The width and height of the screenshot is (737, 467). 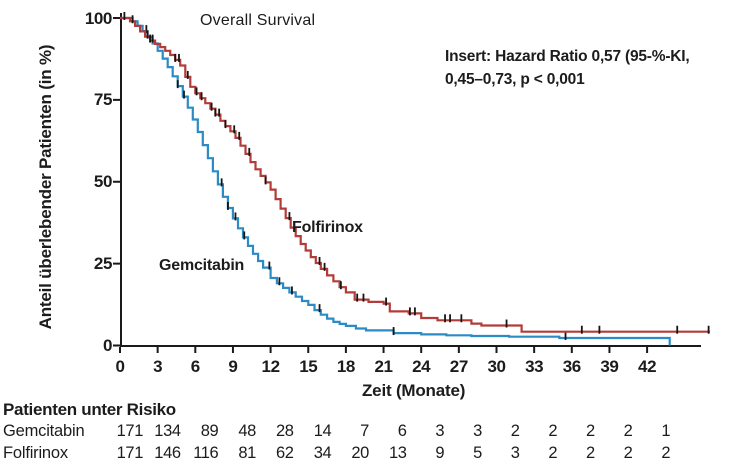 I want to click on annotation-line-2: 0,45–0,73, p < 0,001, so click(x=515, y=79).